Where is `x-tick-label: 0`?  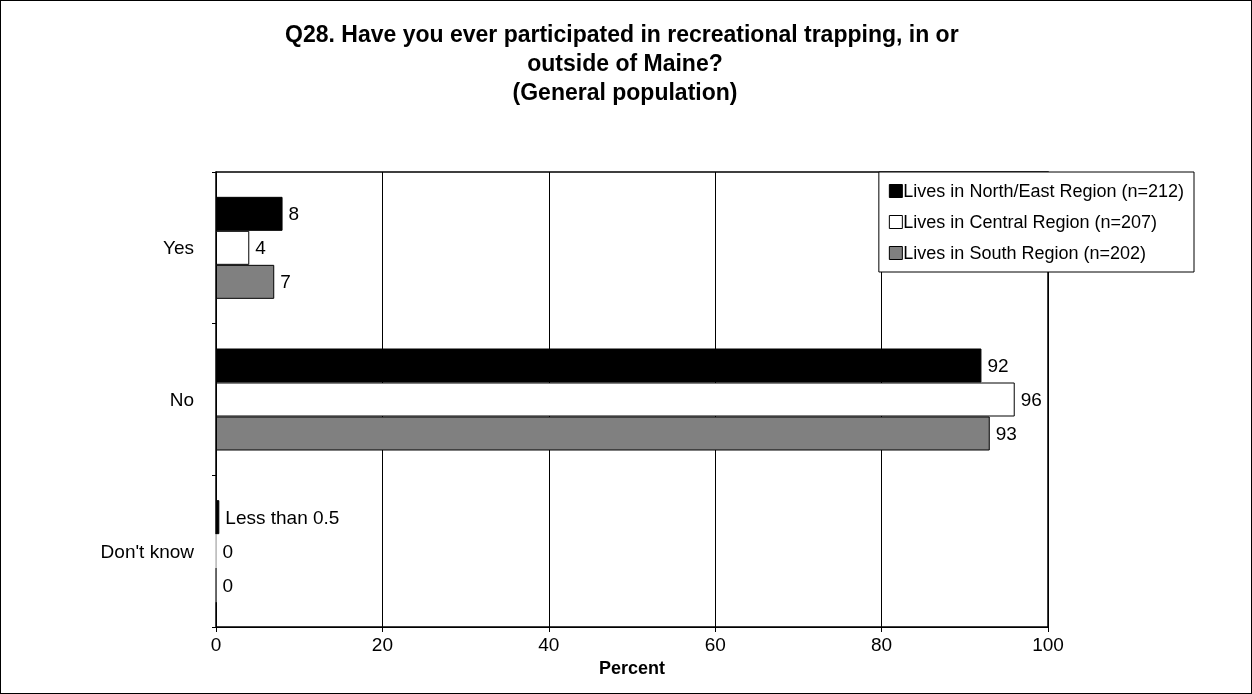
x-tick-label: 0 is located at coordinates (216, 644).